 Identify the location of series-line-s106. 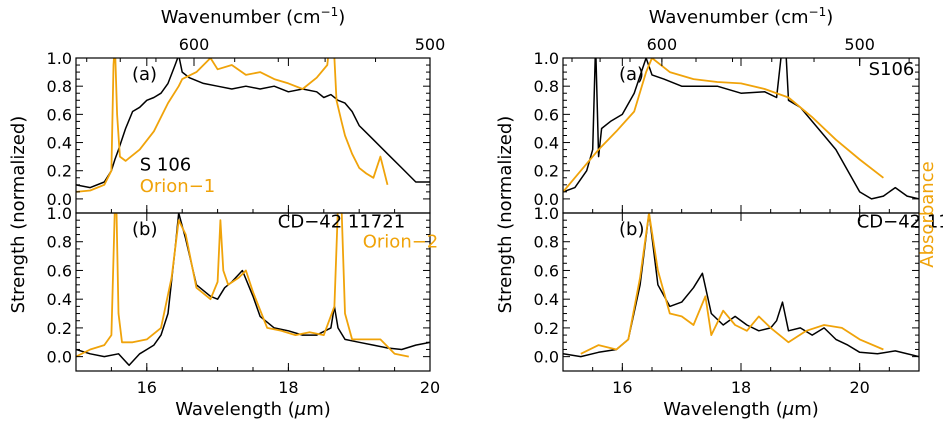
(741, 129).